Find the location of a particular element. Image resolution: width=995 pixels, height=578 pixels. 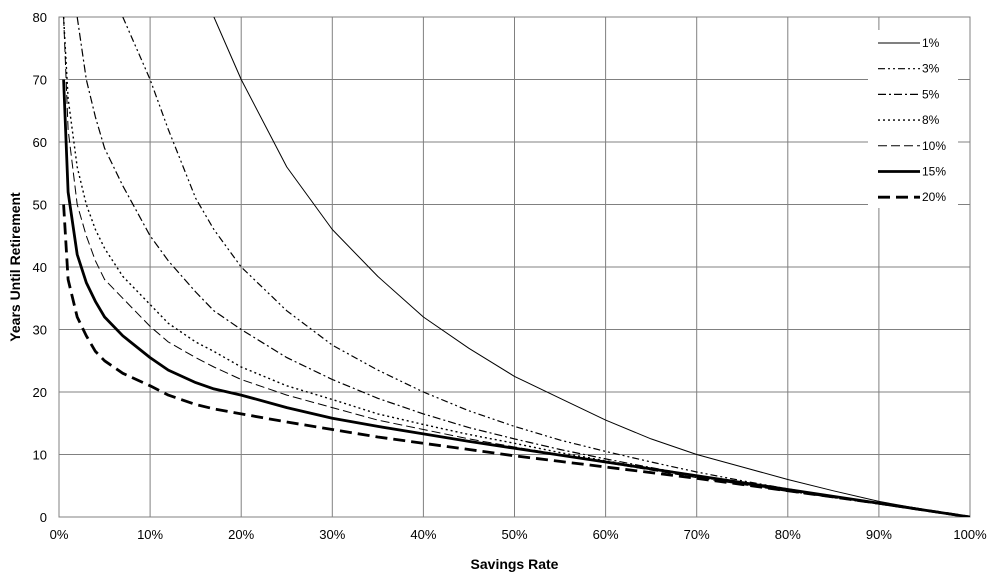

x-axis-ticks: 0% 10% 20% 30% 40% 50% 60% 70% 80% 90% 100% is located at coordinates (518, 534).